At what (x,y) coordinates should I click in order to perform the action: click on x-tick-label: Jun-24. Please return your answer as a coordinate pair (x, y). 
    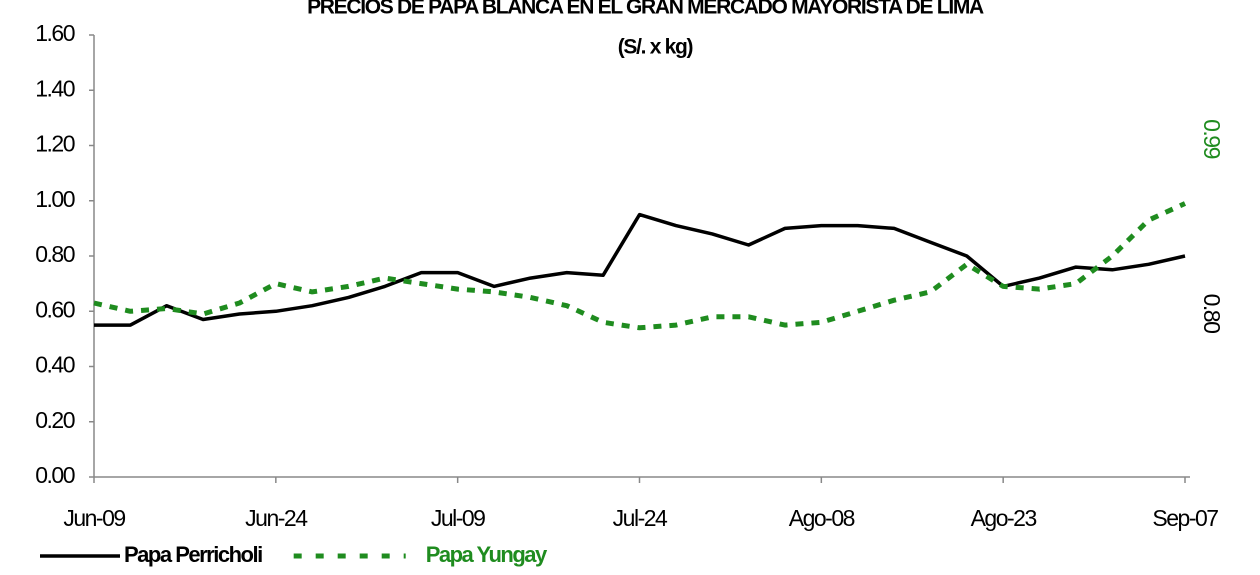
    Looking at the image, I should click on (276, 518).